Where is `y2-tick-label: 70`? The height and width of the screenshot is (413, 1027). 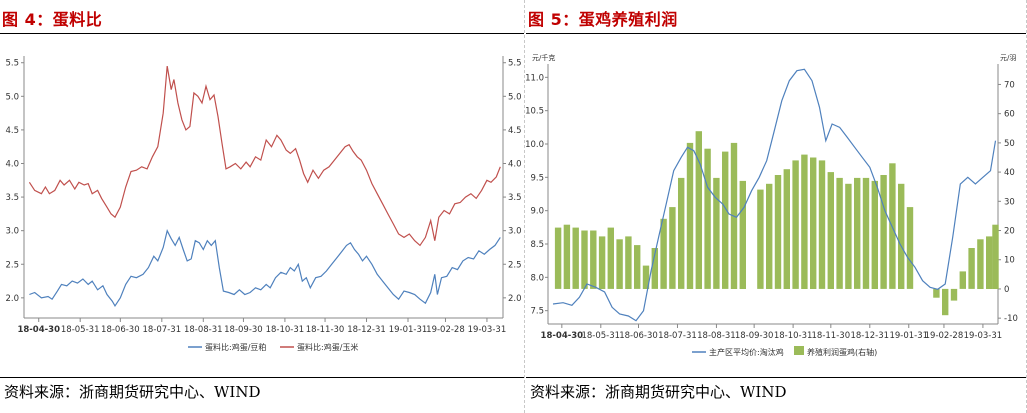 y2-tick-label: 70 is located at coordinates (1009, 85).